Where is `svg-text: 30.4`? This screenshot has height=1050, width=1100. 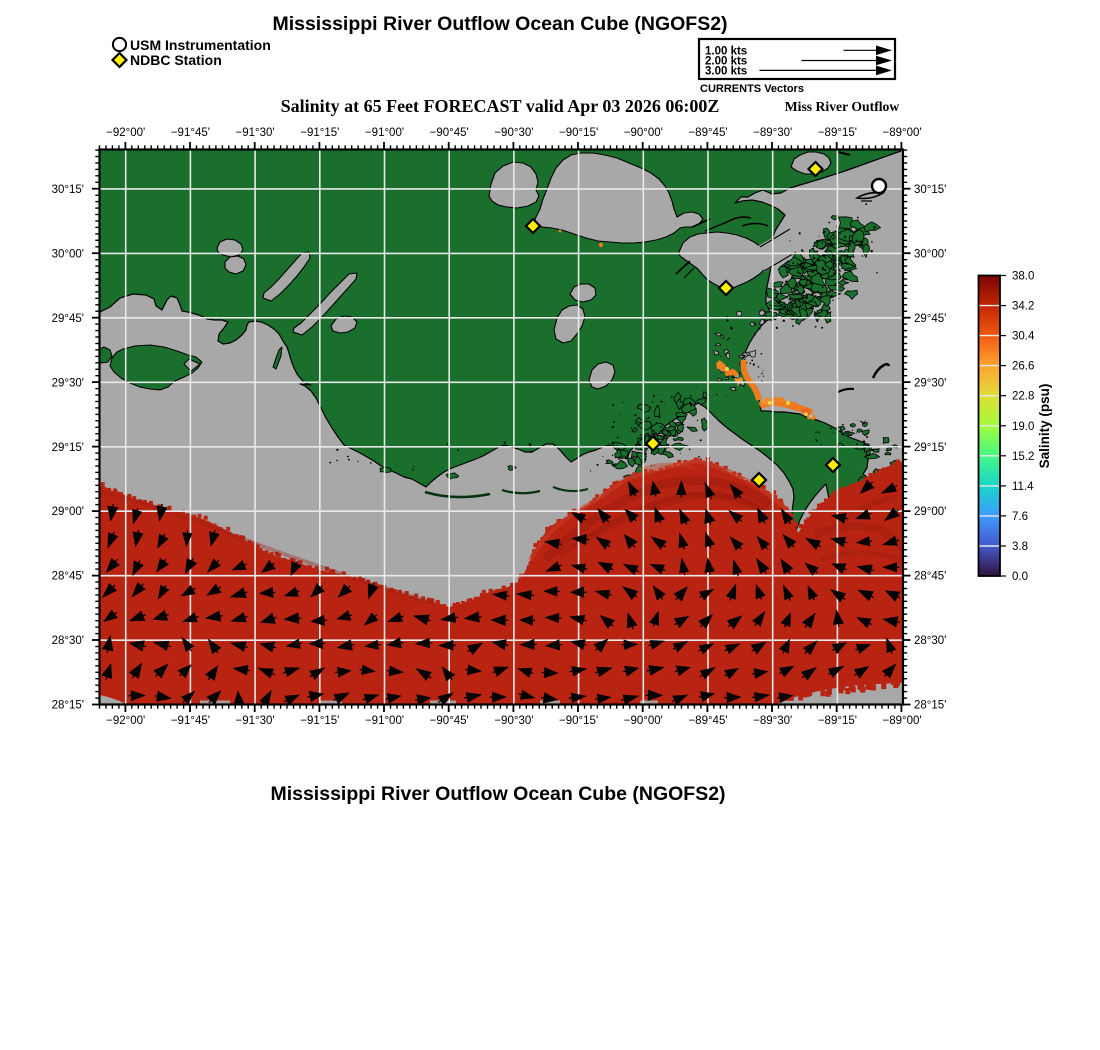 svg-text: 30.4 is located at coordinates (1023, 337).